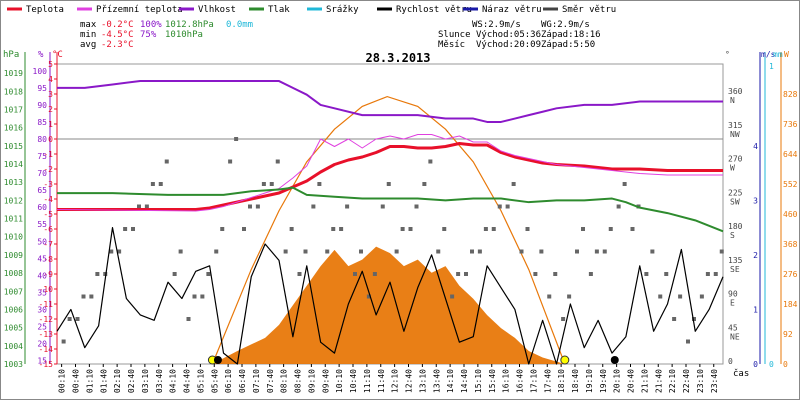 Image resolution: width=800 pixels, height=400 pixels. I want to click on info-wg: WG:2.9m/s, so click(565, 25).